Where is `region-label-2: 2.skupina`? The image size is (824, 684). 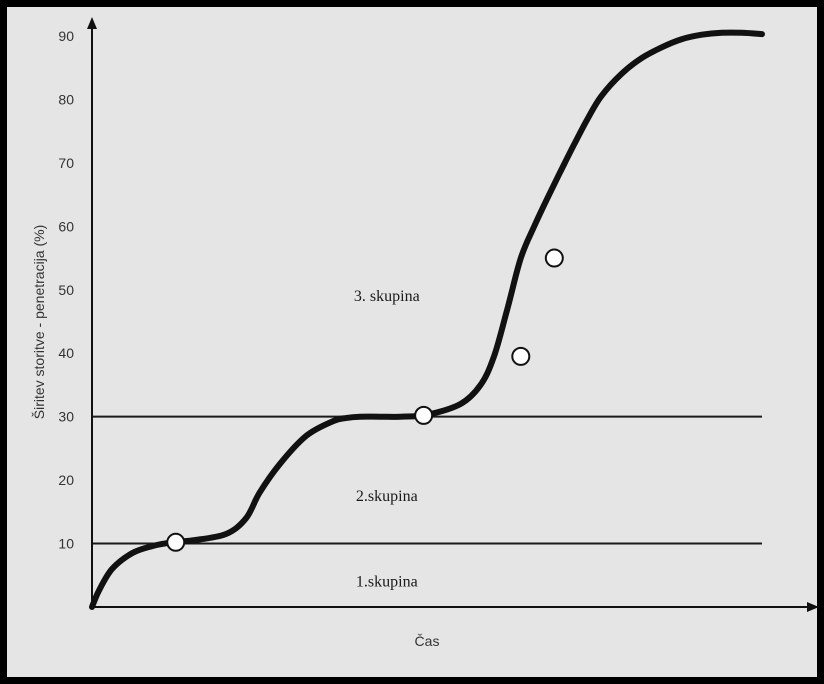
region-label-2: 2.skupina is located at coordinates (387, 496).